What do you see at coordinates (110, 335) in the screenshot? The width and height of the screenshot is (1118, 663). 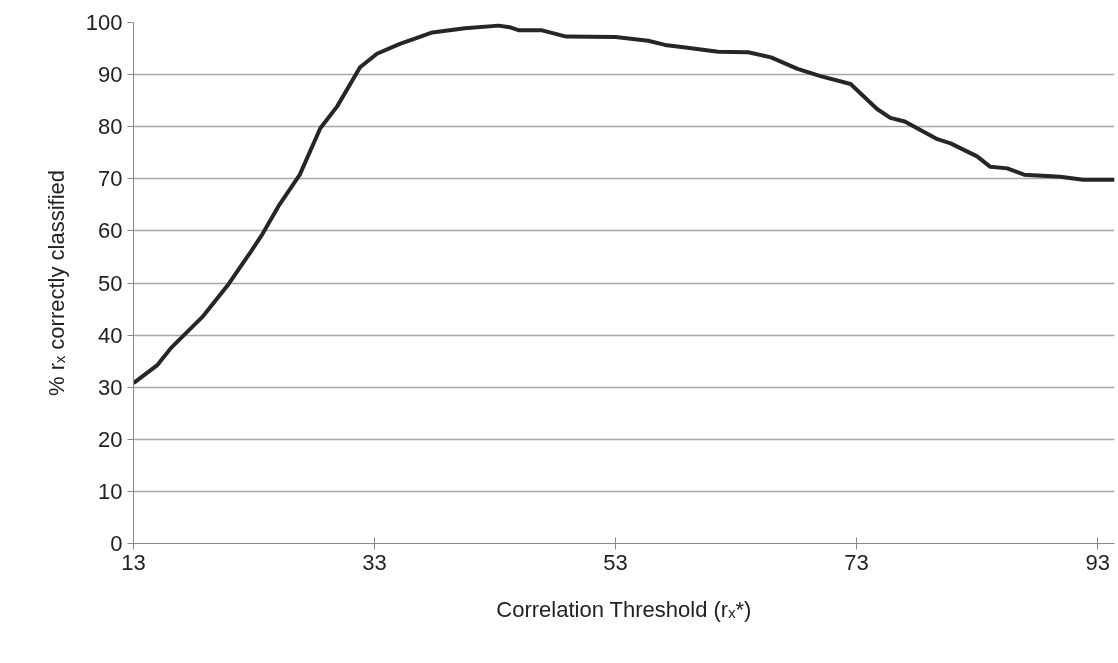 I see `y-tick-label: 40` at bounding box center [110, 335].